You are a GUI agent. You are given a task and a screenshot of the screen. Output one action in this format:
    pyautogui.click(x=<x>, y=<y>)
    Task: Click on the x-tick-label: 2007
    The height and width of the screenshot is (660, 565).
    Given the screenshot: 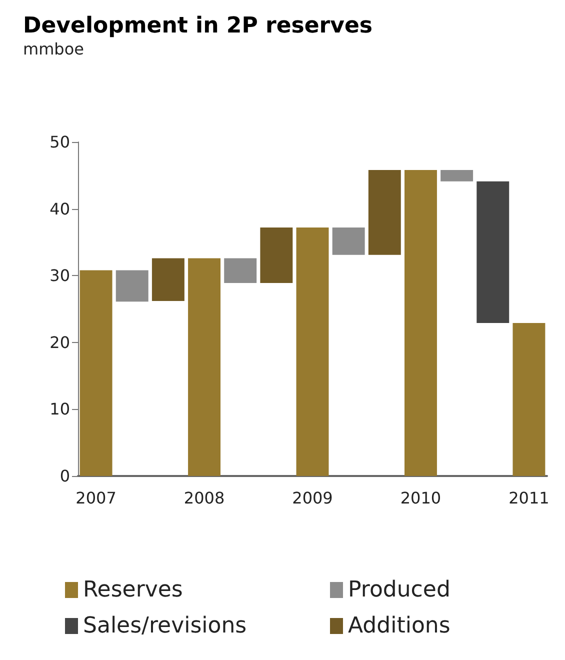 What is the action you would take?
    pyautogui.click(x=96, y=498)
    